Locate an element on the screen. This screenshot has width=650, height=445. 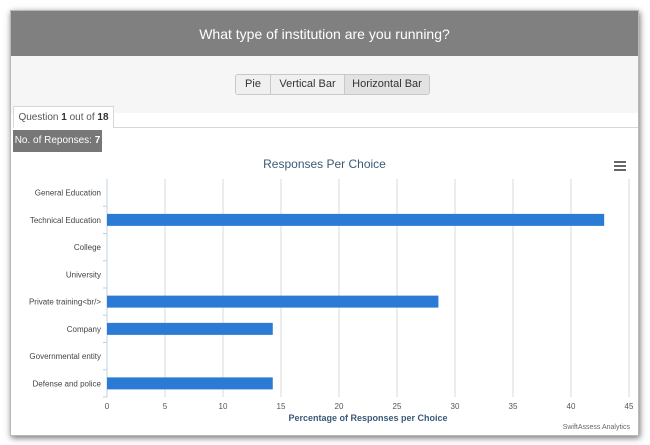
responses-label: No. of Reponses: is located at coordinates (53, 140).